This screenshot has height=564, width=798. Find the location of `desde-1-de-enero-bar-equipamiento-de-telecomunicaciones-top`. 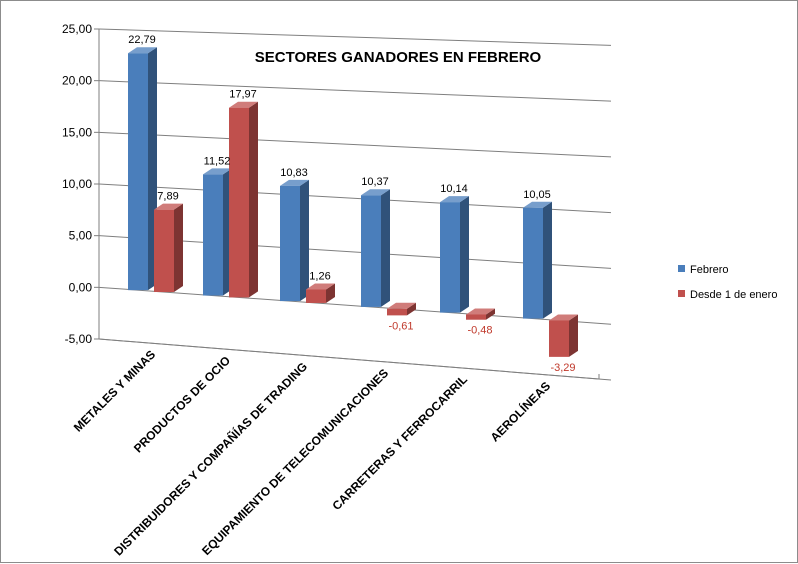

desde-1-de-enero-bar-equipamiento-de-telecomunicaciones-top is located at coordinates (401, 305).